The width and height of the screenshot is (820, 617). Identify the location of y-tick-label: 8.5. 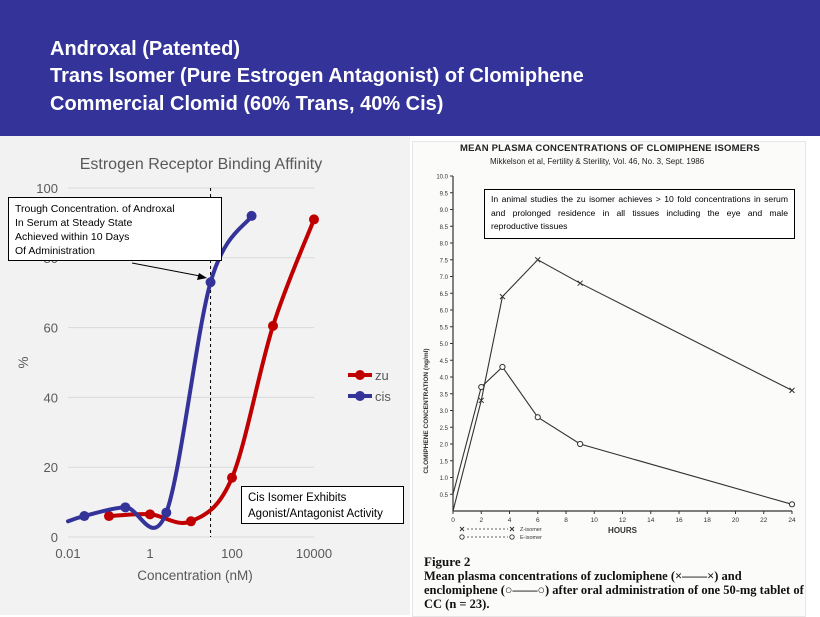
(444, 228).